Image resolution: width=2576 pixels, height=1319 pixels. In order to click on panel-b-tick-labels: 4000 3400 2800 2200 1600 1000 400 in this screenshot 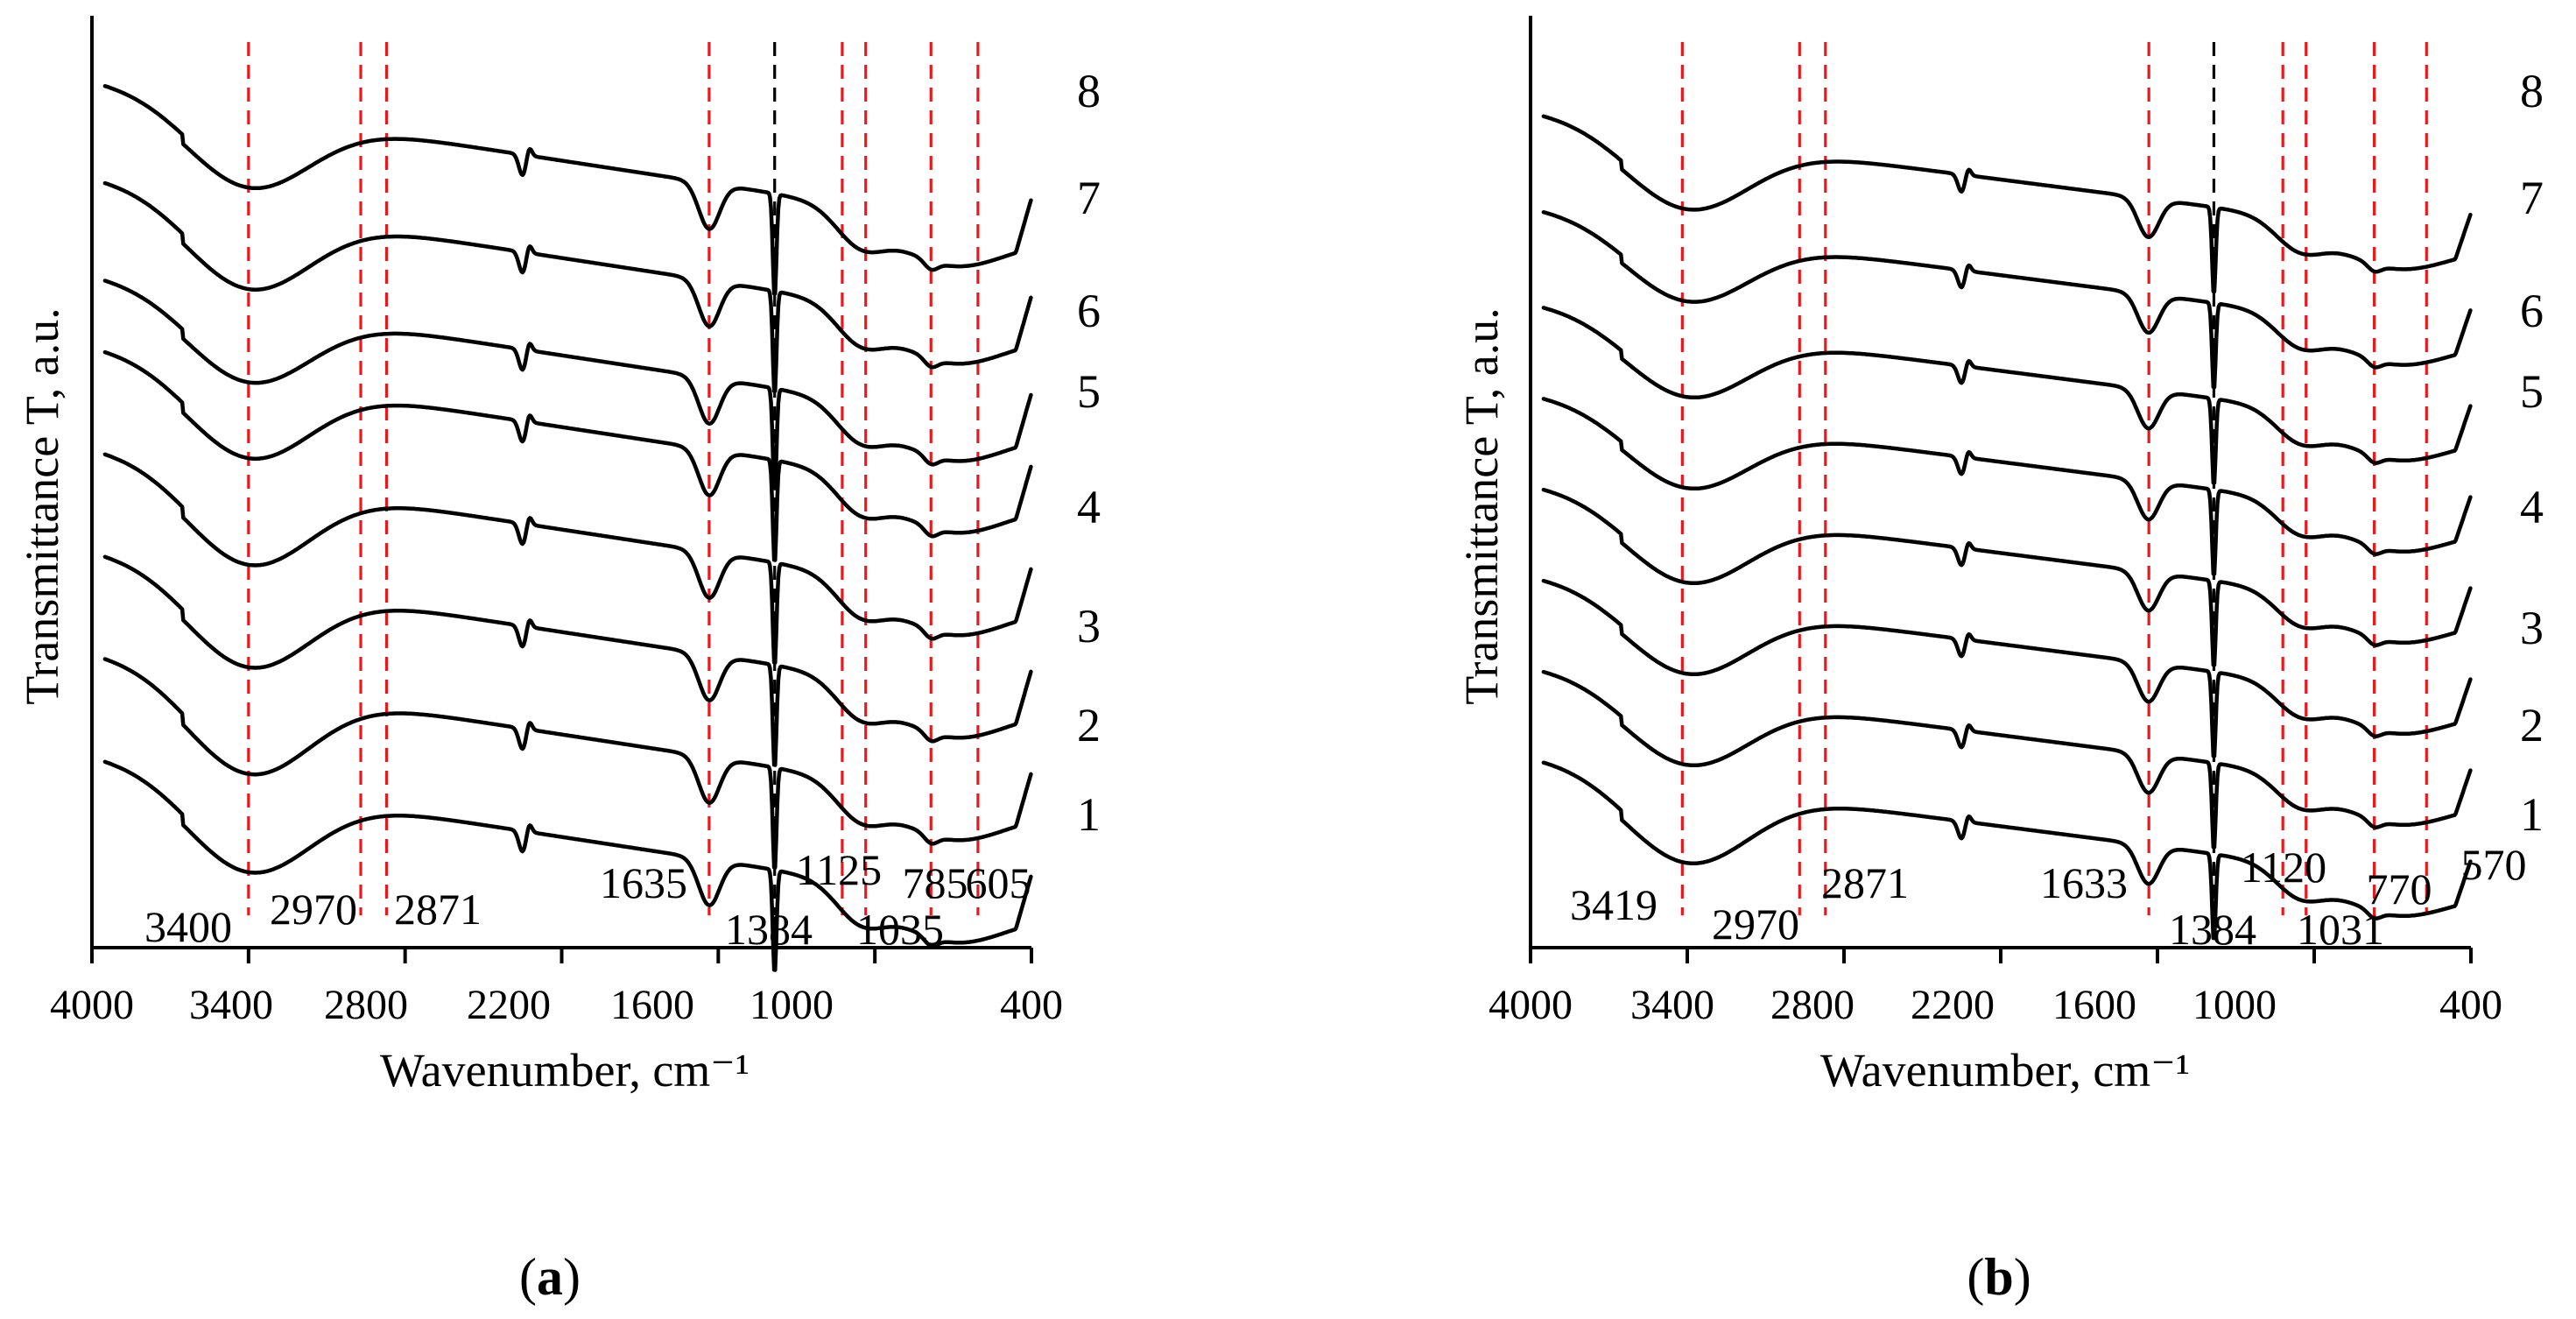, I will do `click(1995, 1005)`.